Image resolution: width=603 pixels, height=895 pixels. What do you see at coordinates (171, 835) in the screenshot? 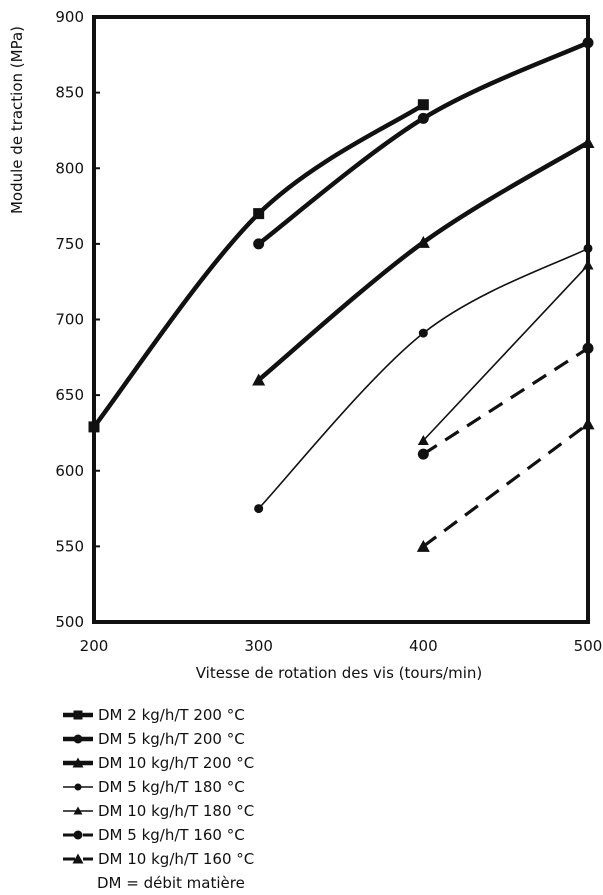
I see `legend-label: DM 5 kg/h/T 160 °C` at bounding box center [171, 835].